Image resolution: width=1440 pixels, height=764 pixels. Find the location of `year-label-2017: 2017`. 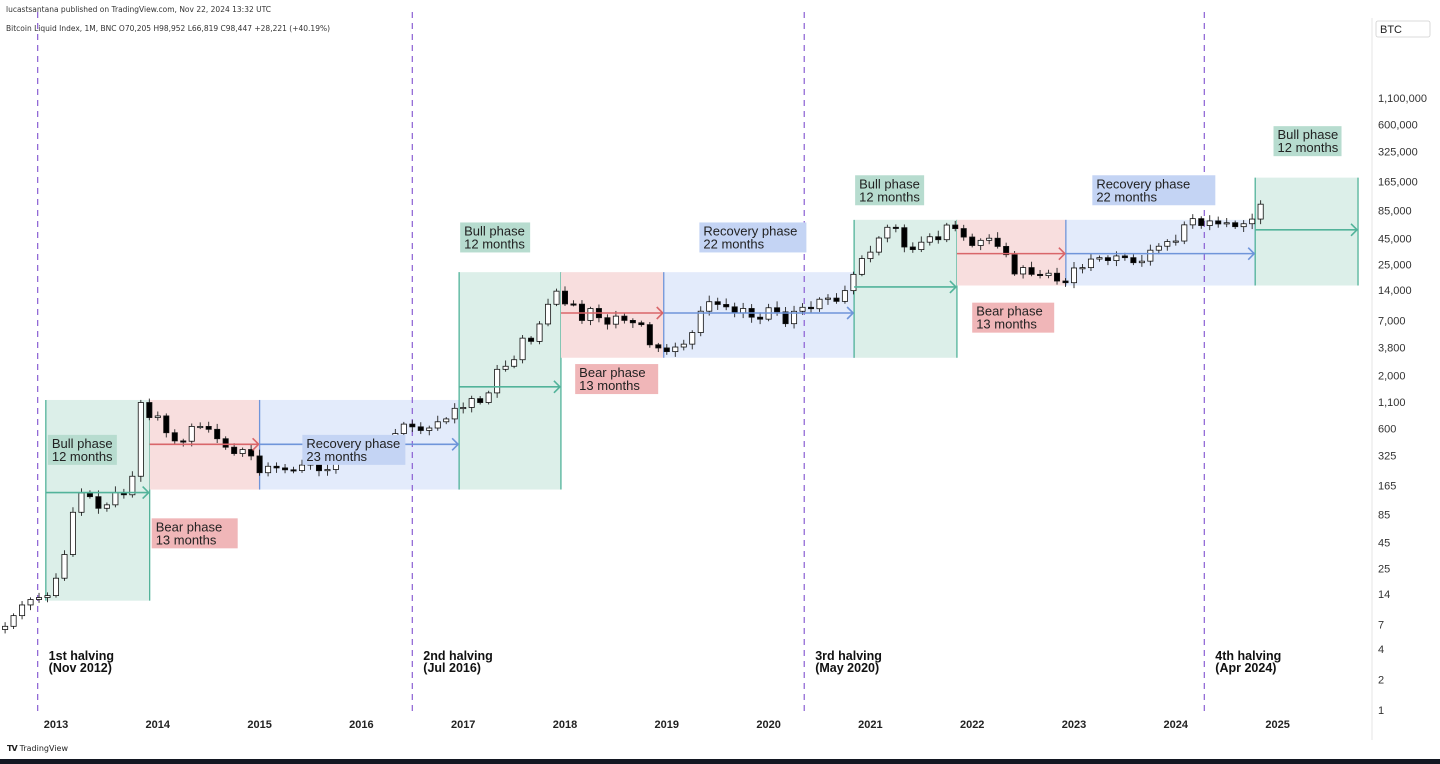

year-label-2017: 2017 is located at coordinates (463, 725).